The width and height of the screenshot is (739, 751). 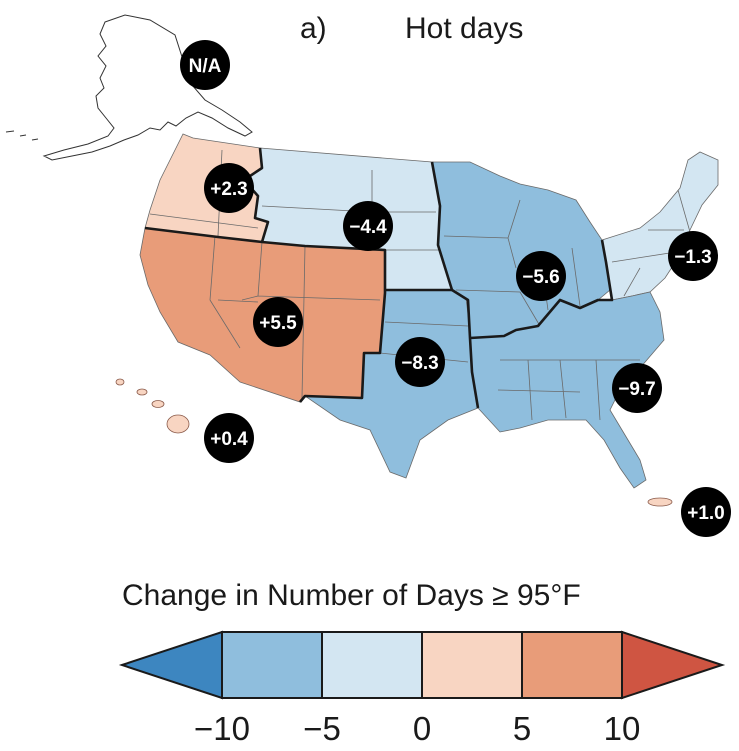 What do you see at coordinates (422, 728) in the screenshot?
I see `tick-label: 0` at bounding box center [422, 728].